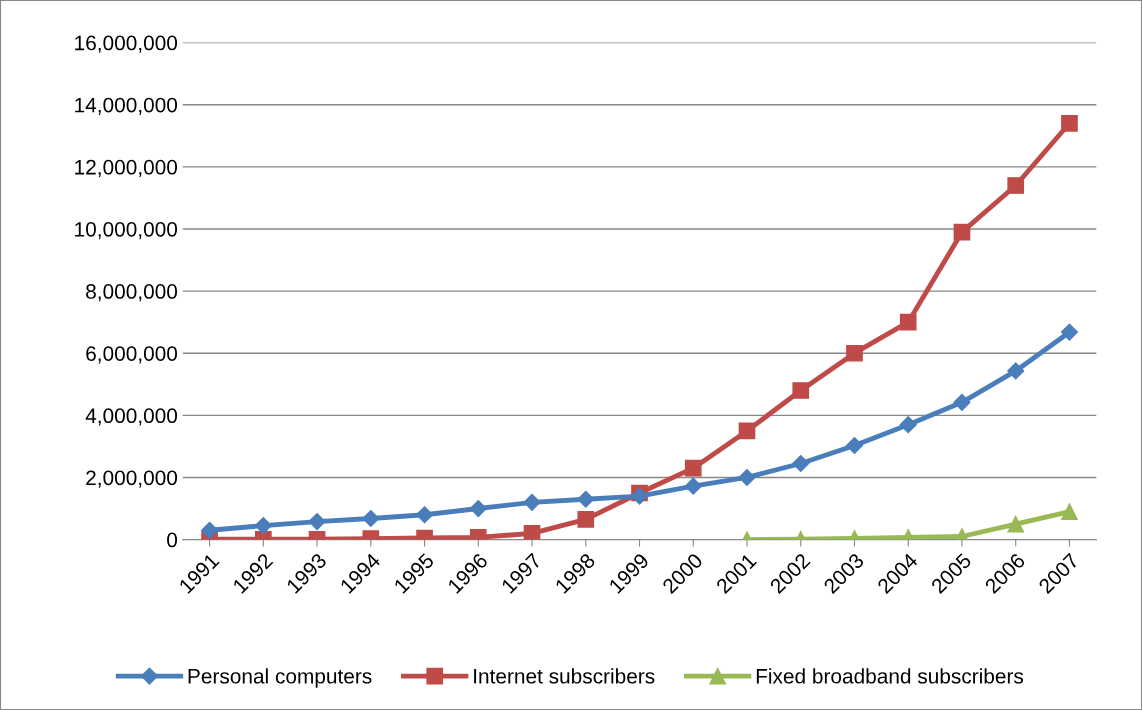 Image resolution: width=1142 pixels, height=710 pixels. What do you see at coordinates (280, 678) in the screenshot?
I see `legend-label: Personal computers` at bounding box center [280, 678].